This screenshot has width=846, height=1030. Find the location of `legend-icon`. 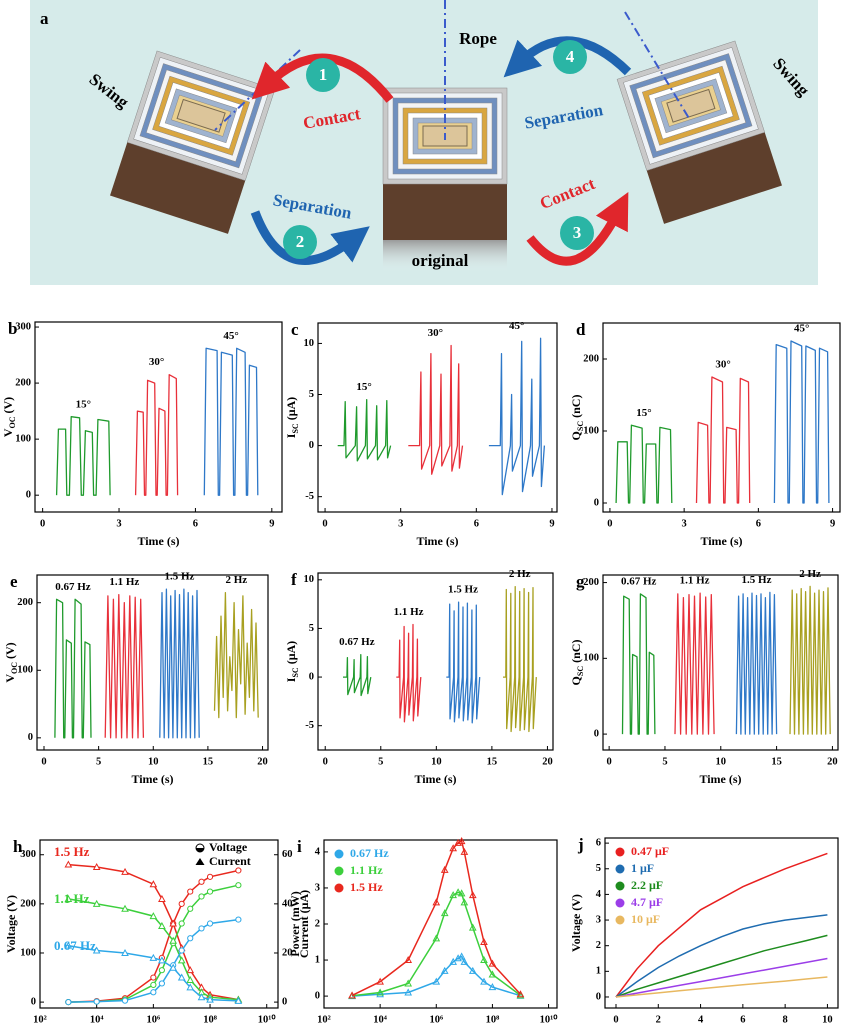

legend-icon is located at coordinates (200, 861).